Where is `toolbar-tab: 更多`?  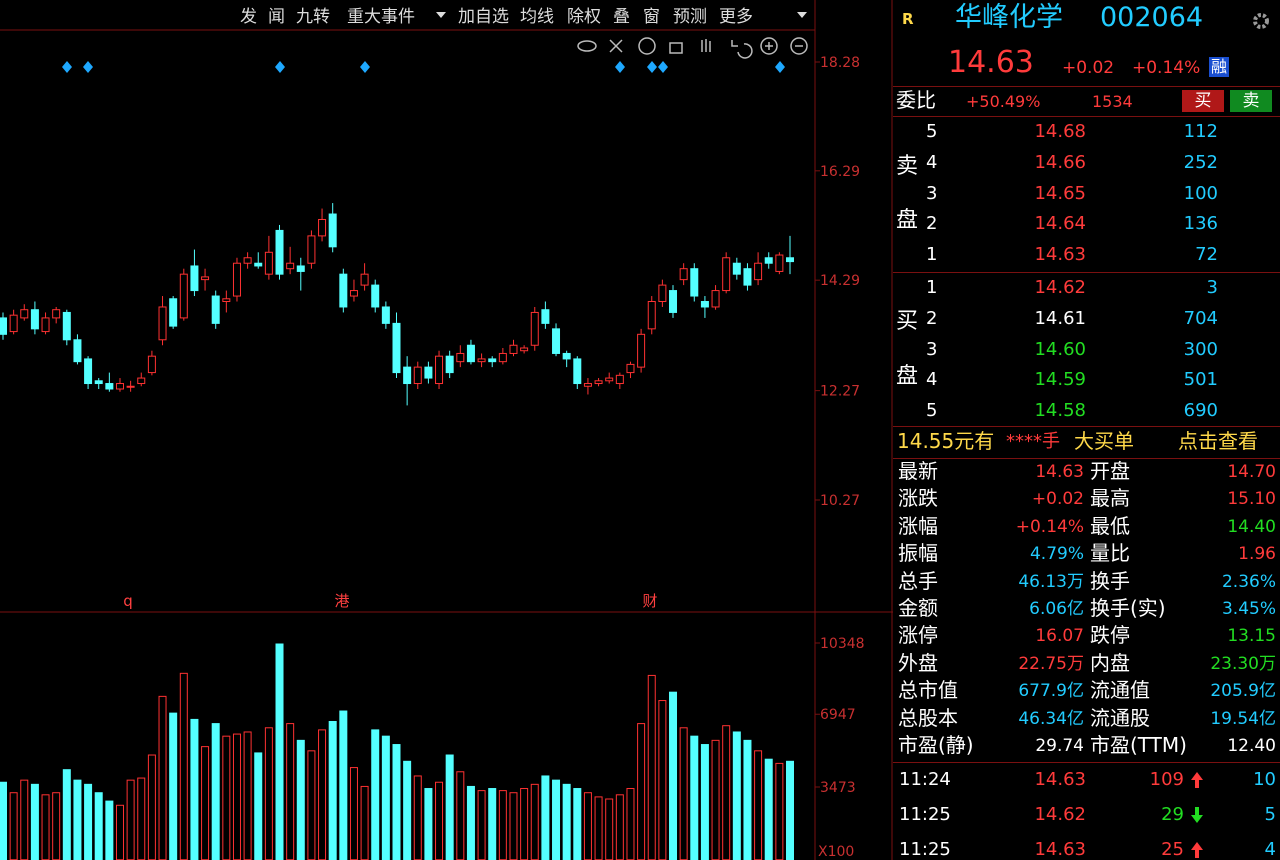 toolbar-tab: 更多 is located at coordinates (736, 17).